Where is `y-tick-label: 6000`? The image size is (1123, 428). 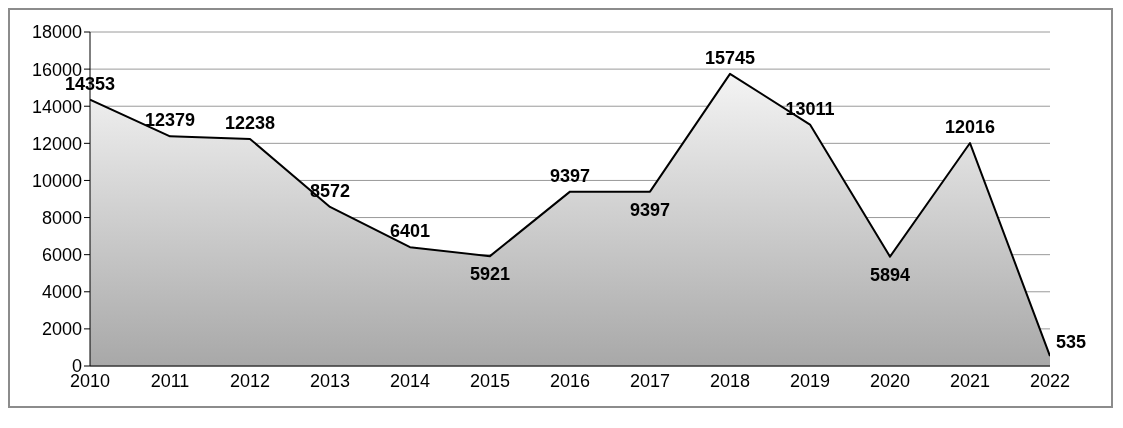
y-tick-label: 6000 is located at coordinates (61, 255).